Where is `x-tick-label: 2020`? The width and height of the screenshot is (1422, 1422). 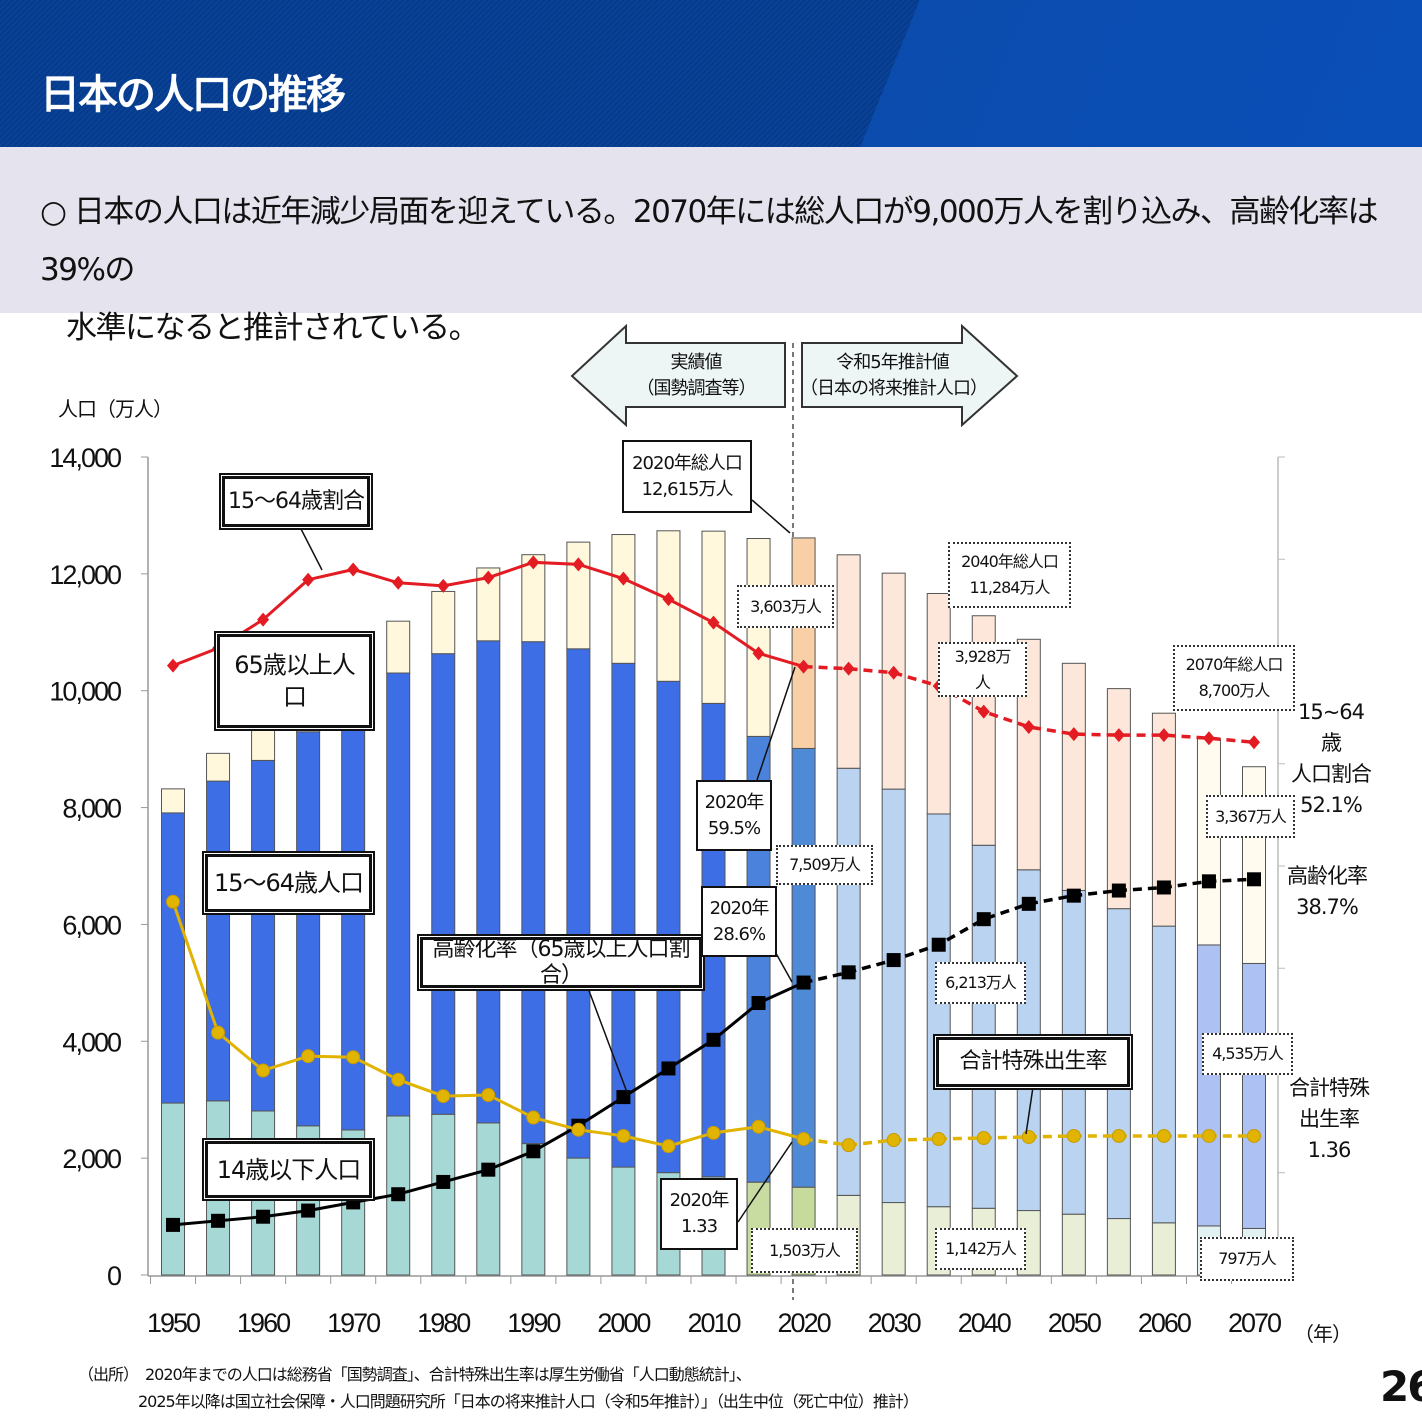 x-tick-label: 2020 is located at coordinates (804, 1323).